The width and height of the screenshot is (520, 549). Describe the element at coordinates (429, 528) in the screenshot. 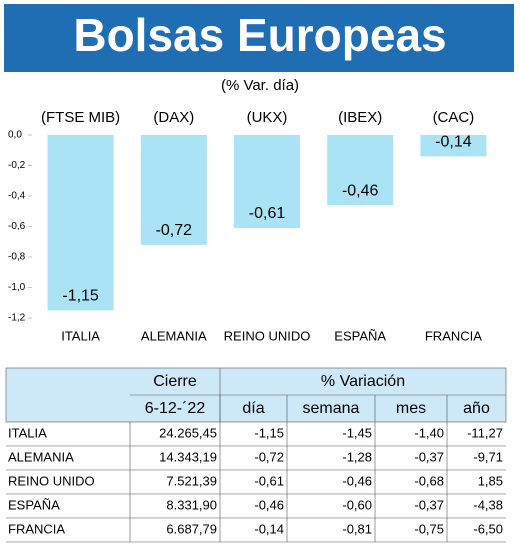

I see `table-cell: -0,75` at that location.